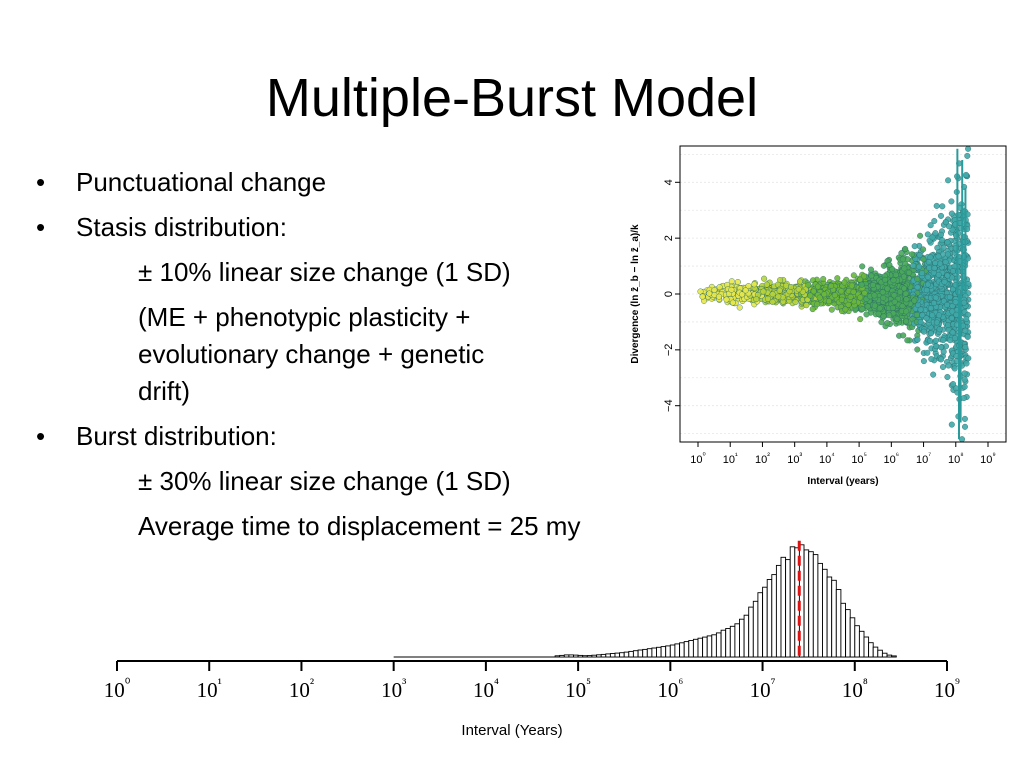 The image size is (1024, 768). I want to click on histogram-bars-group, so click(725, 601).